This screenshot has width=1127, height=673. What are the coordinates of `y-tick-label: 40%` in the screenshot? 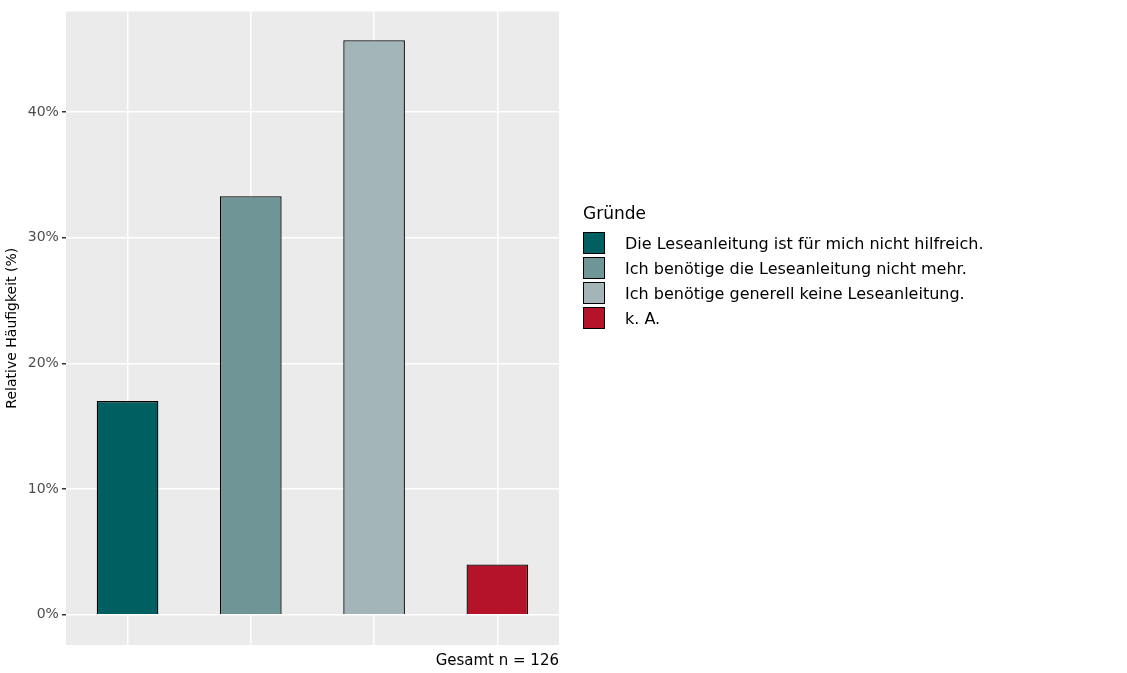 It's located at (43, 110).